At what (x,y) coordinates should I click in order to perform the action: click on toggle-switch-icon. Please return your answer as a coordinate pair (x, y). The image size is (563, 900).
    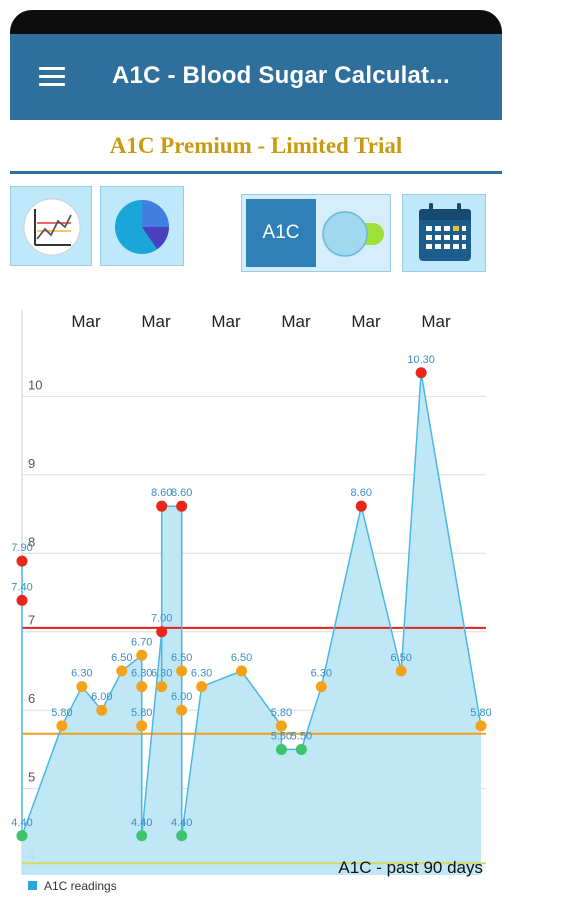
    Looking at the image, I should click on (353, 234).